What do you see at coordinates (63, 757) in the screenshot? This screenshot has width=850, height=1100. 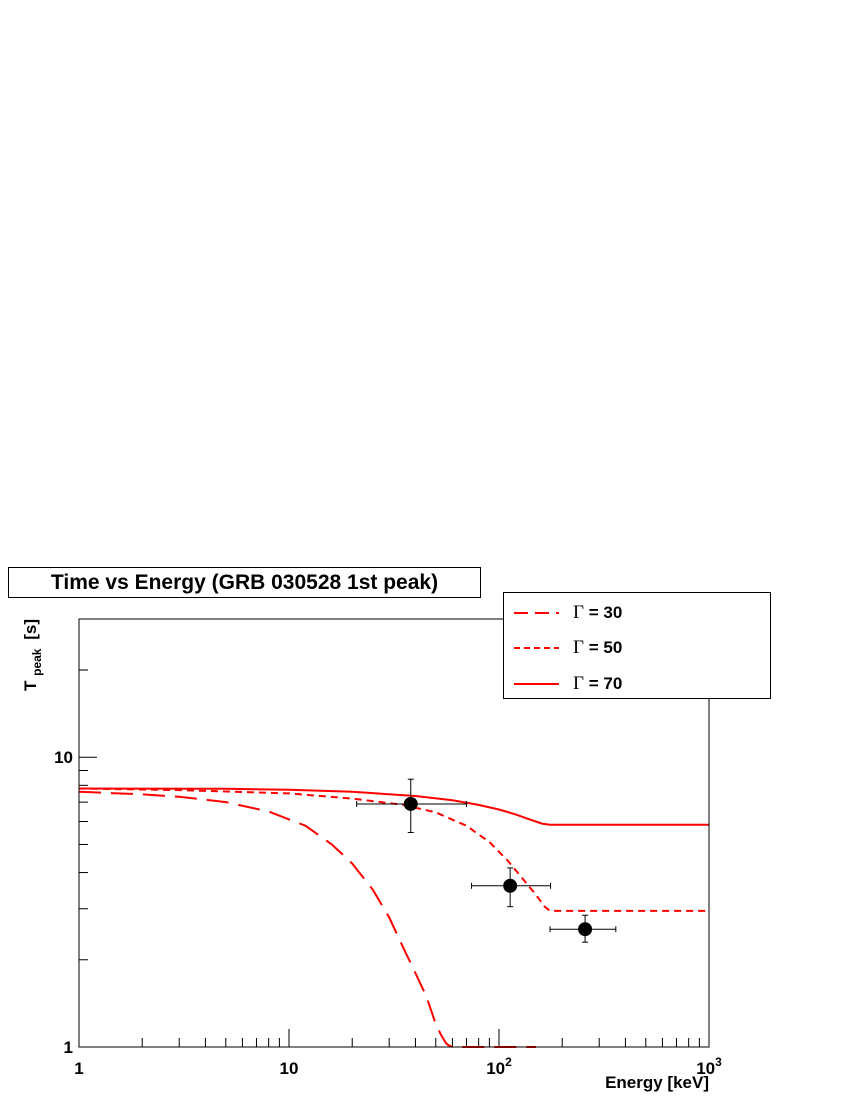 I see `y-tick-label: 10` at bounding box center [63, 757].